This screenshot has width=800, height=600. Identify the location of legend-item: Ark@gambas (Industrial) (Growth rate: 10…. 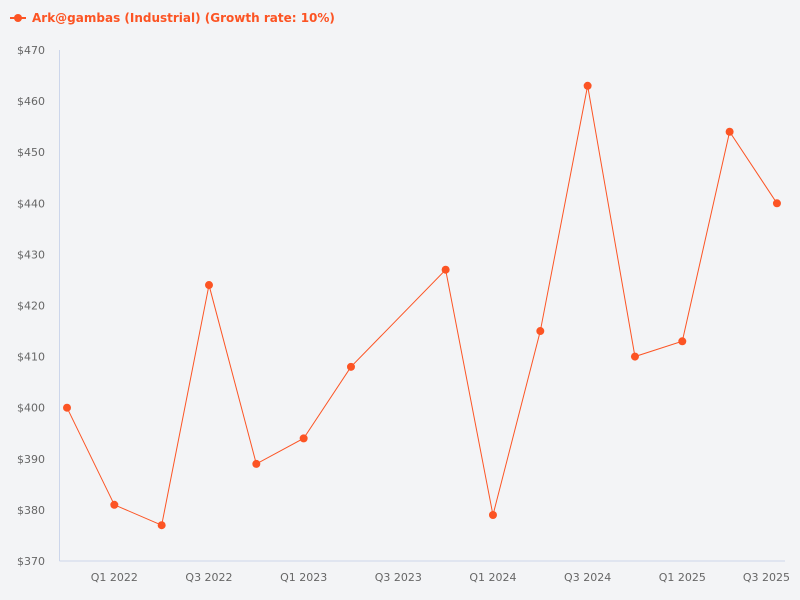
(172, 18).